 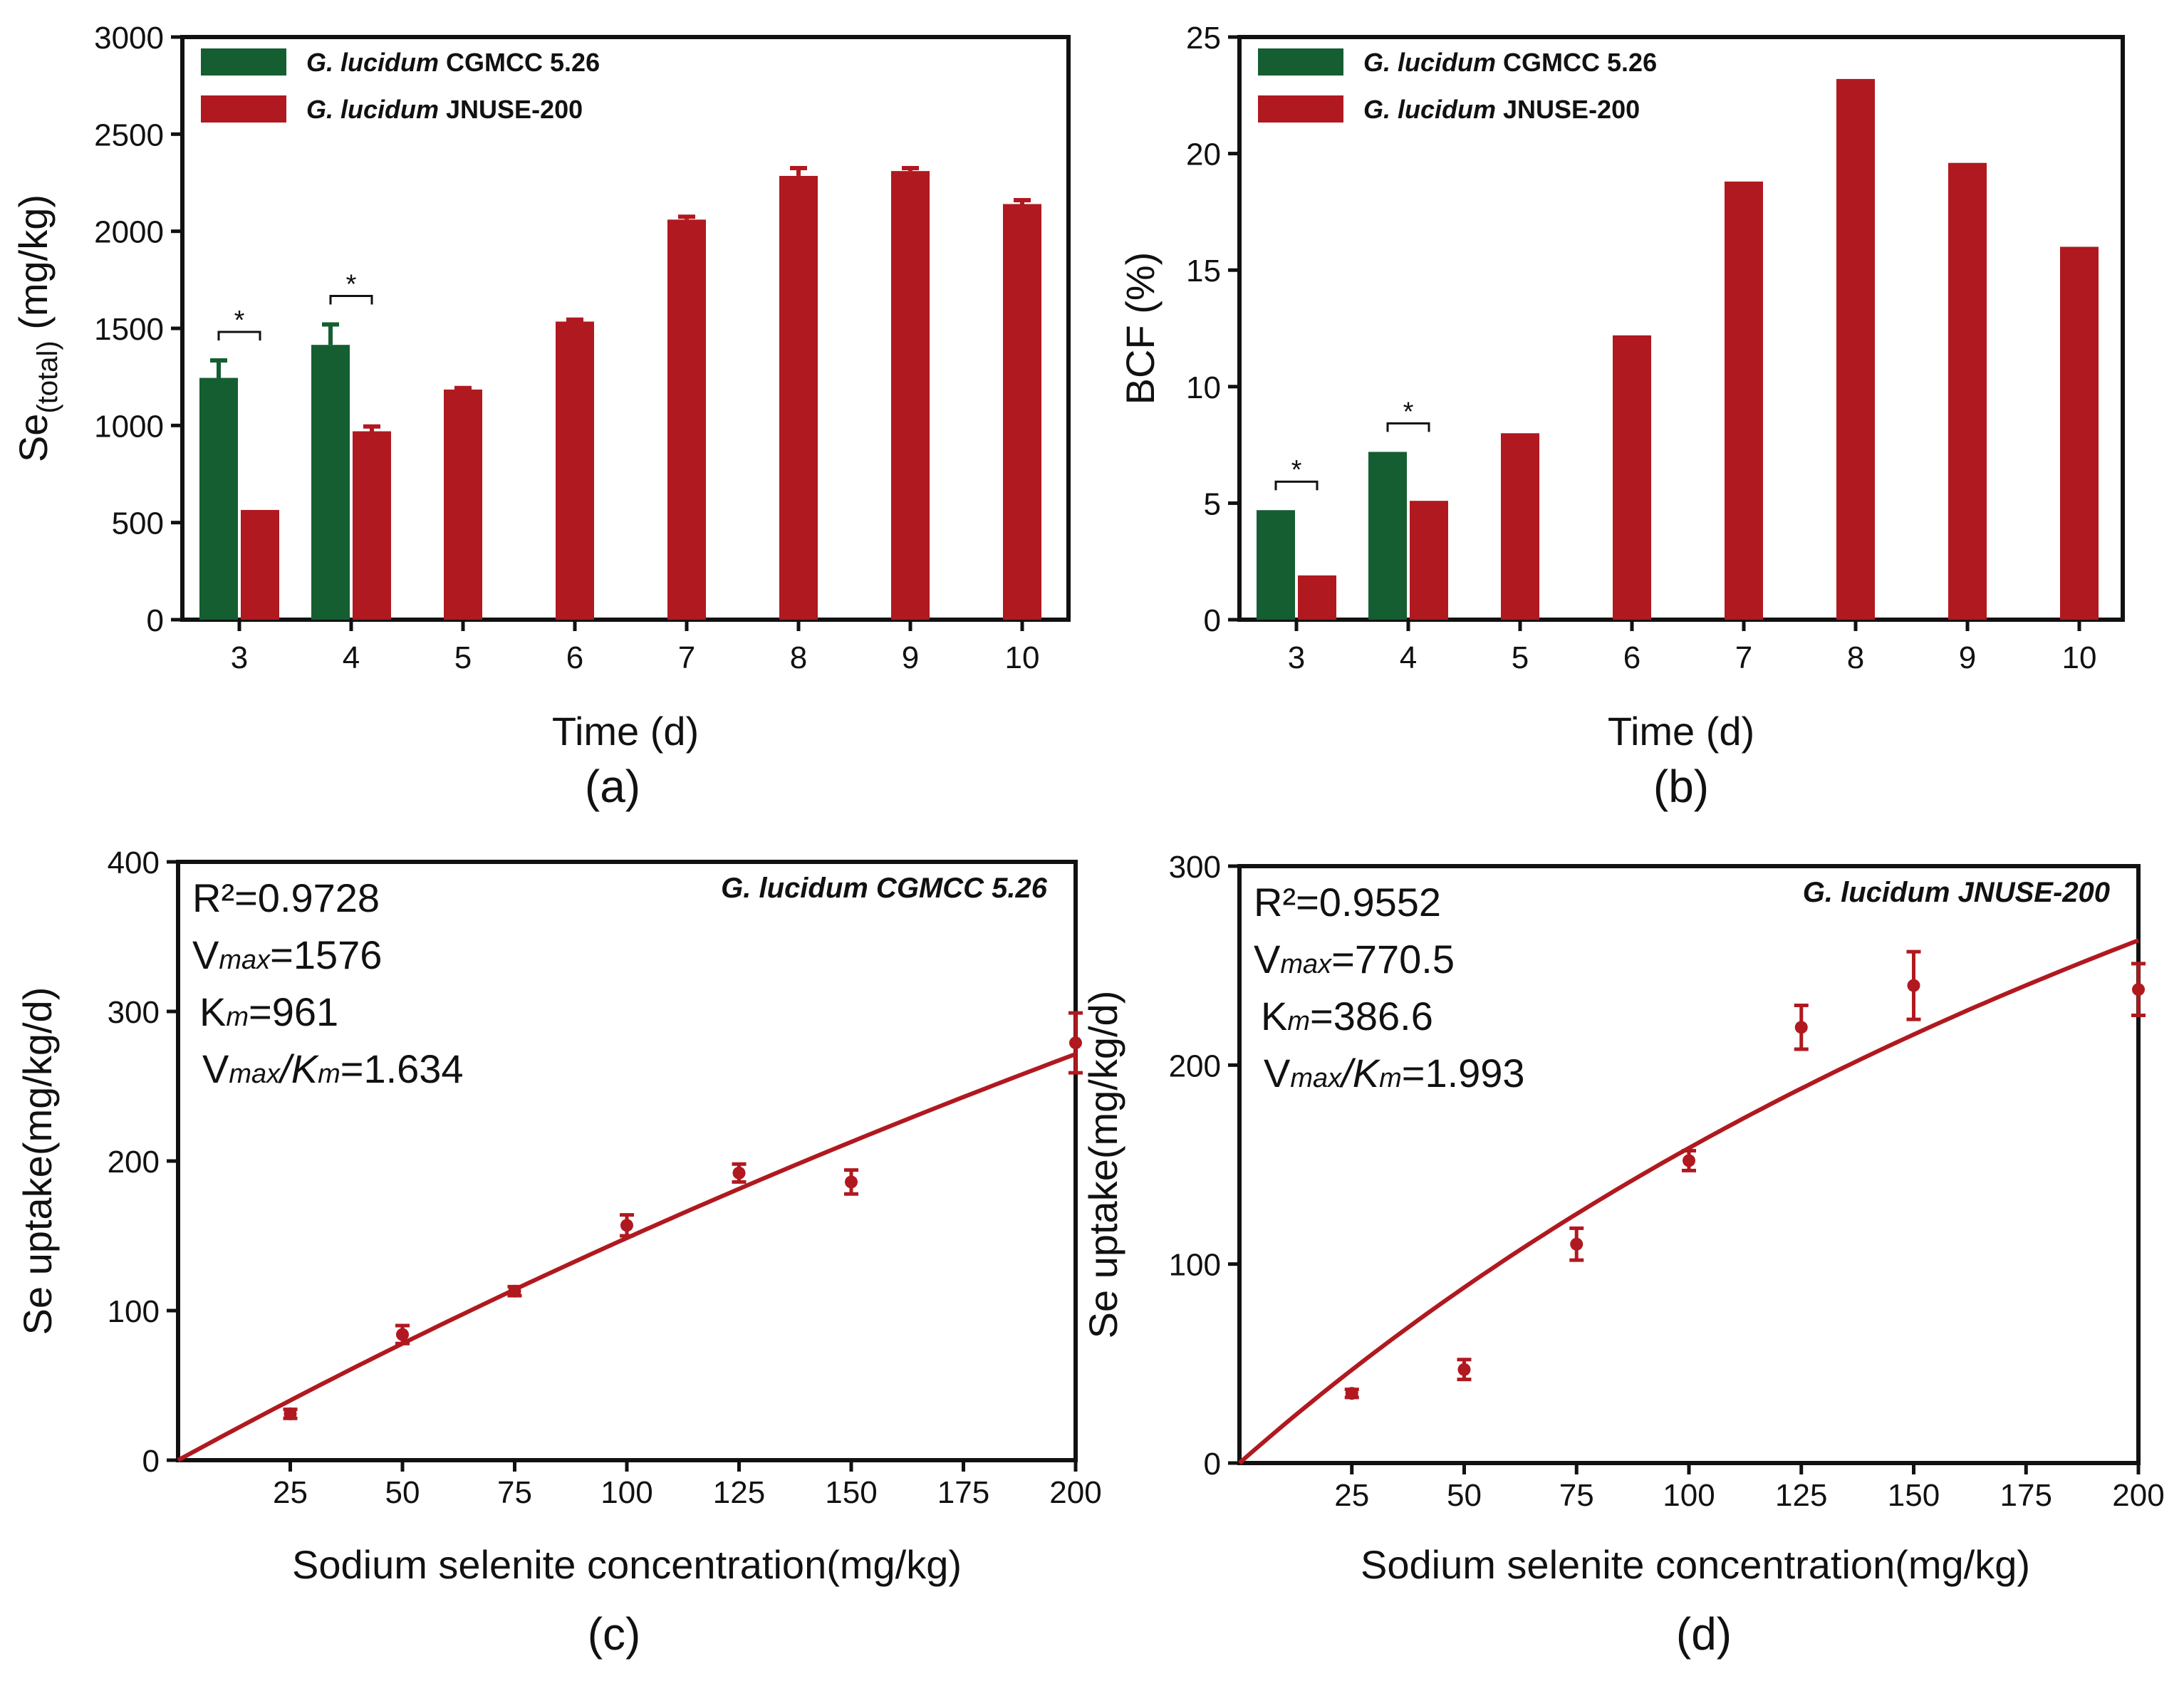 I want to click on km-number: =961, so click(x=293, y=1012).